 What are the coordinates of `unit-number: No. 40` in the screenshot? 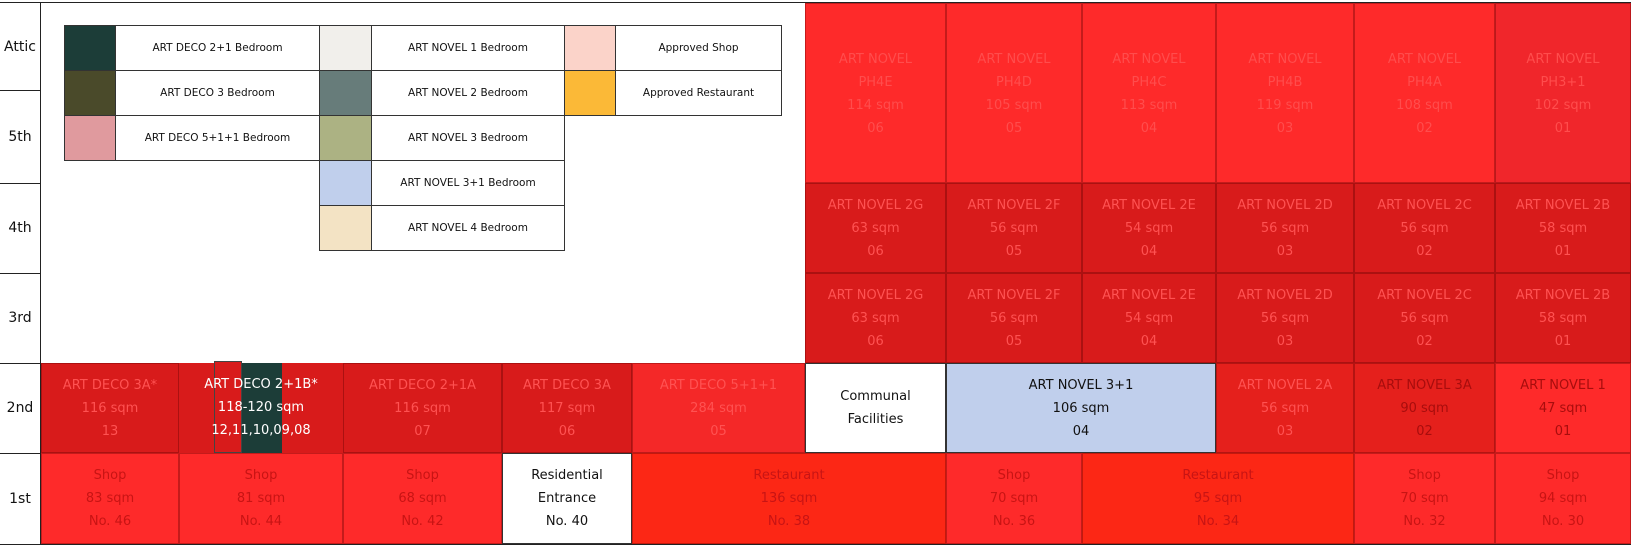 It's located at (567, 521).